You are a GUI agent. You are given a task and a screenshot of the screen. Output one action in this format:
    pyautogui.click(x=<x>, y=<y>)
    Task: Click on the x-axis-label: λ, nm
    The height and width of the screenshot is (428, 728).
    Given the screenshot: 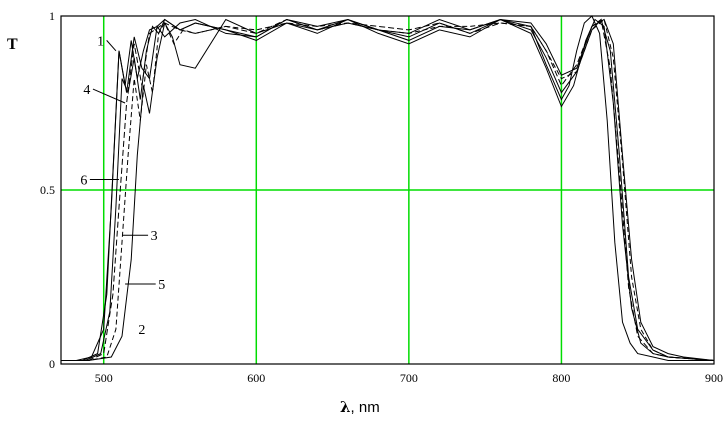 What is the action you would take?
    pyautogui.click(x=360, y=407)
    